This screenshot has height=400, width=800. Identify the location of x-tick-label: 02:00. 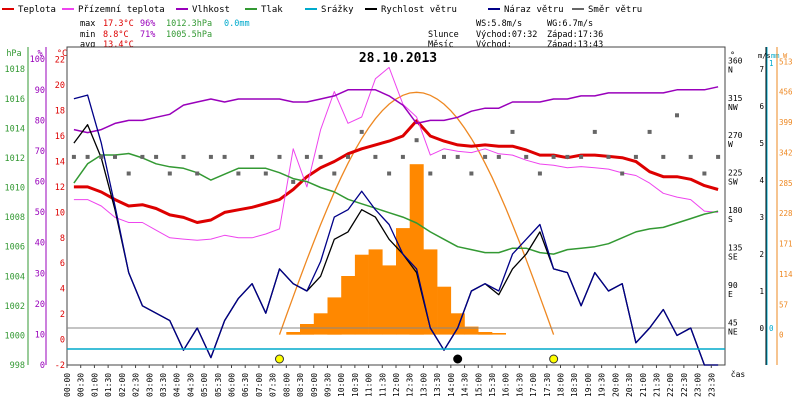
(122, 385).